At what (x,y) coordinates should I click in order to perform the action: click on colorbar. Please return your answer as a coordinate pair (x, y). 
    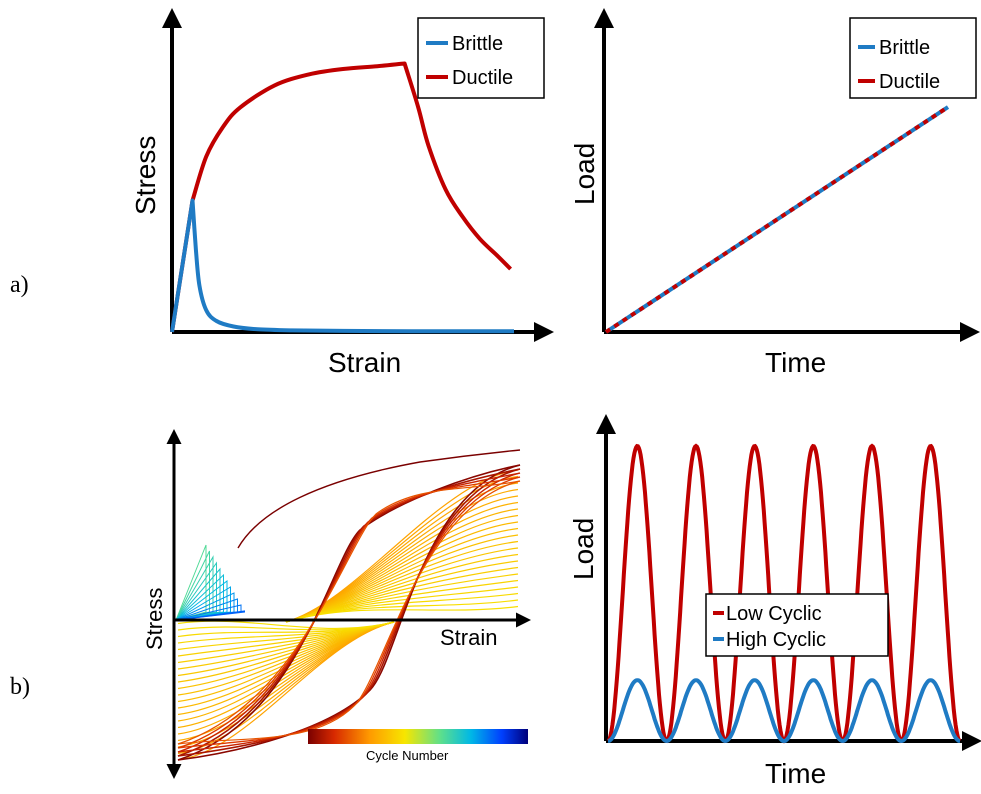
    Looking at the image, I should click on (418, 736).